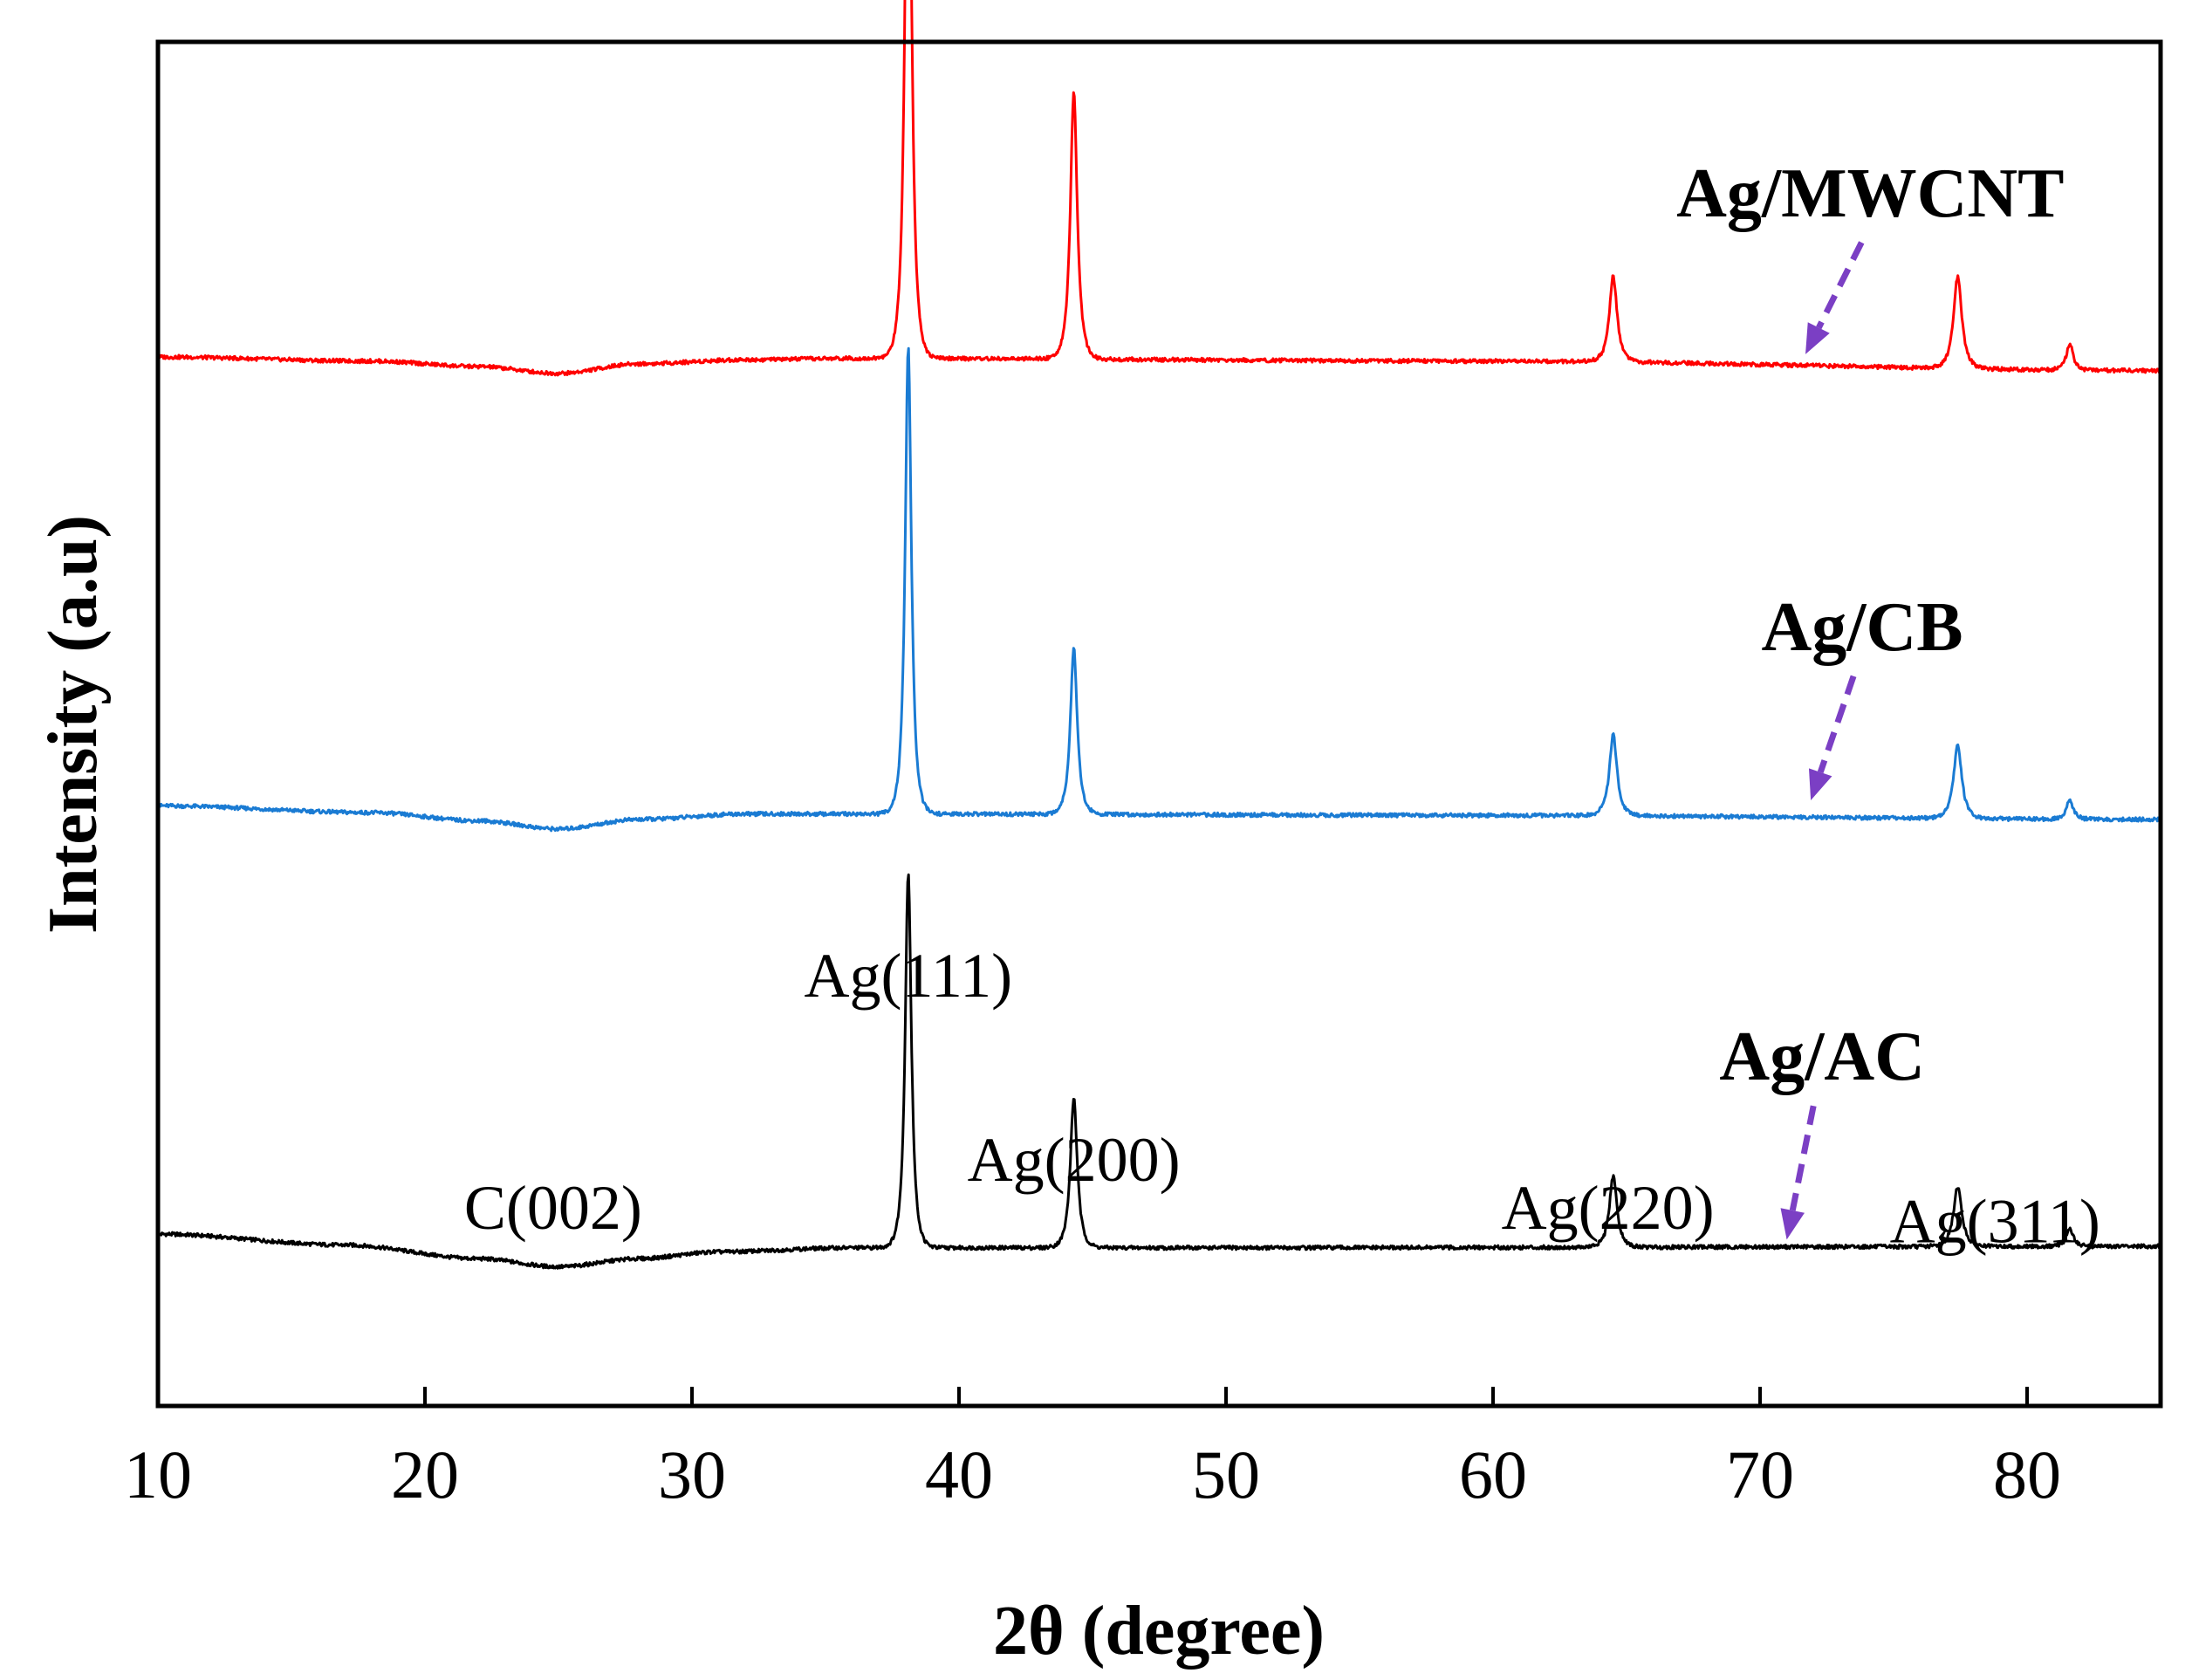 The width and height of the screenshot is (2192, 1680). What do you see at coordinates (1995, 1221) in the screenshot?
I see `peak-label-ag-311-: Ag(311)` at bounding box center [1995, 1221].